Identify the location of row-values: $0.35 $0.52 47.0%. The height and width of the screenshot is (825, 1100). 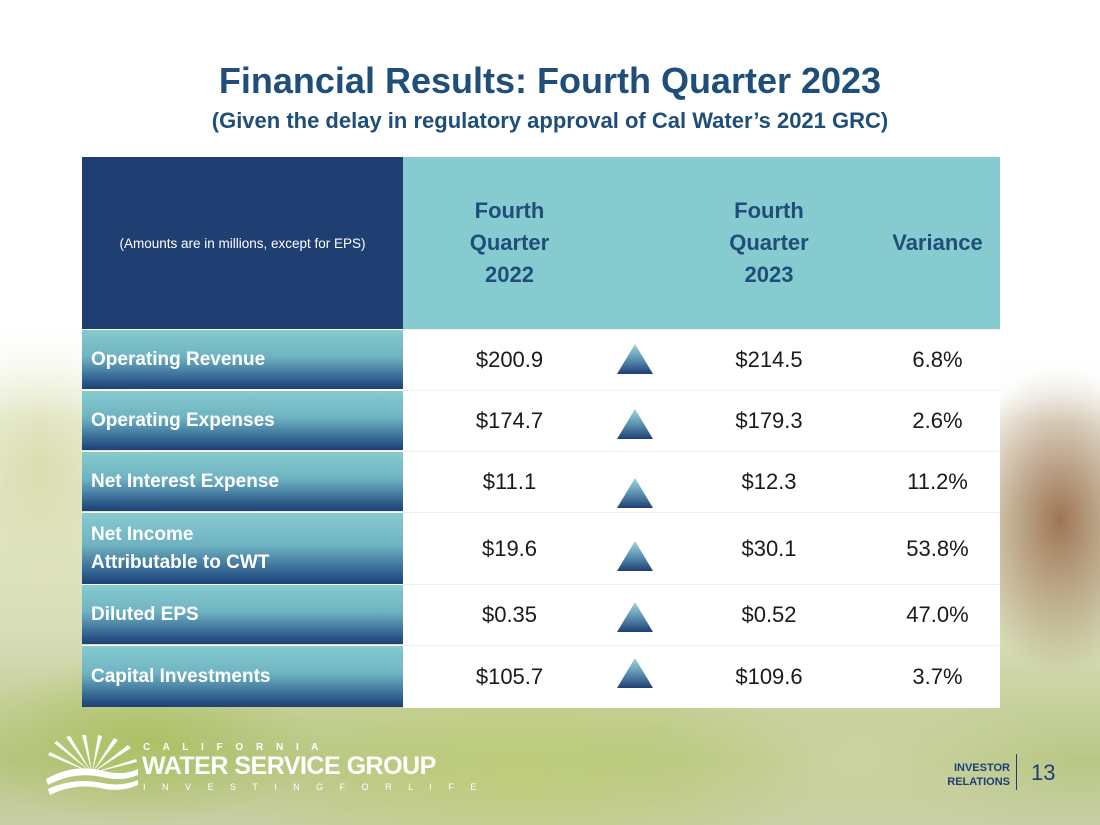
(701, 614).